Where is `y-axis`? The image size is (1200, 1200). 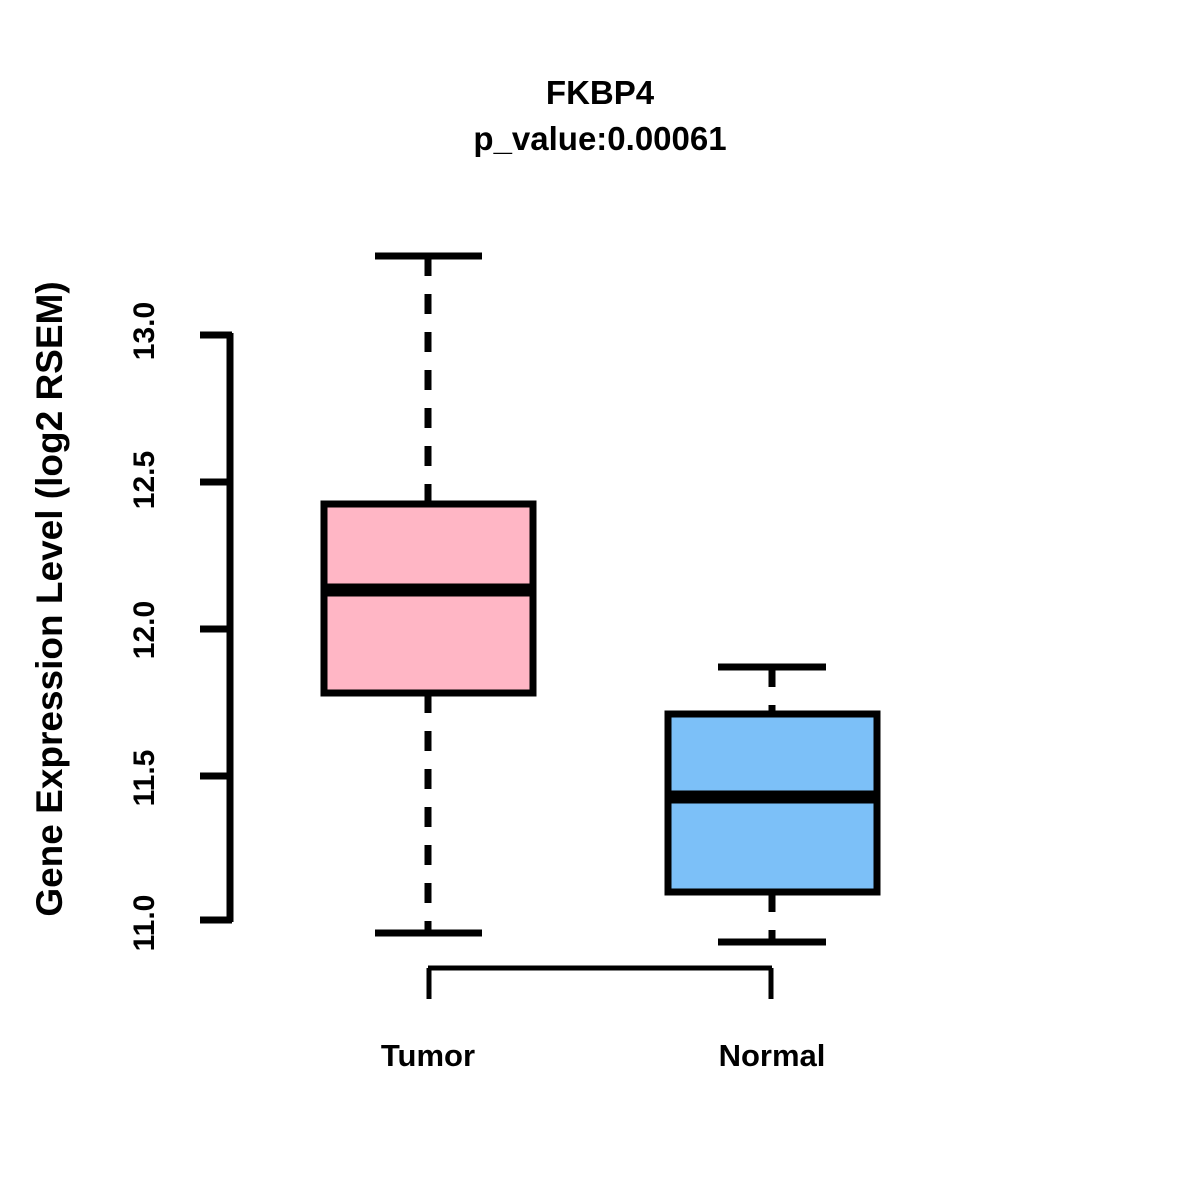 y-axis is located at coordinates (217, 627).